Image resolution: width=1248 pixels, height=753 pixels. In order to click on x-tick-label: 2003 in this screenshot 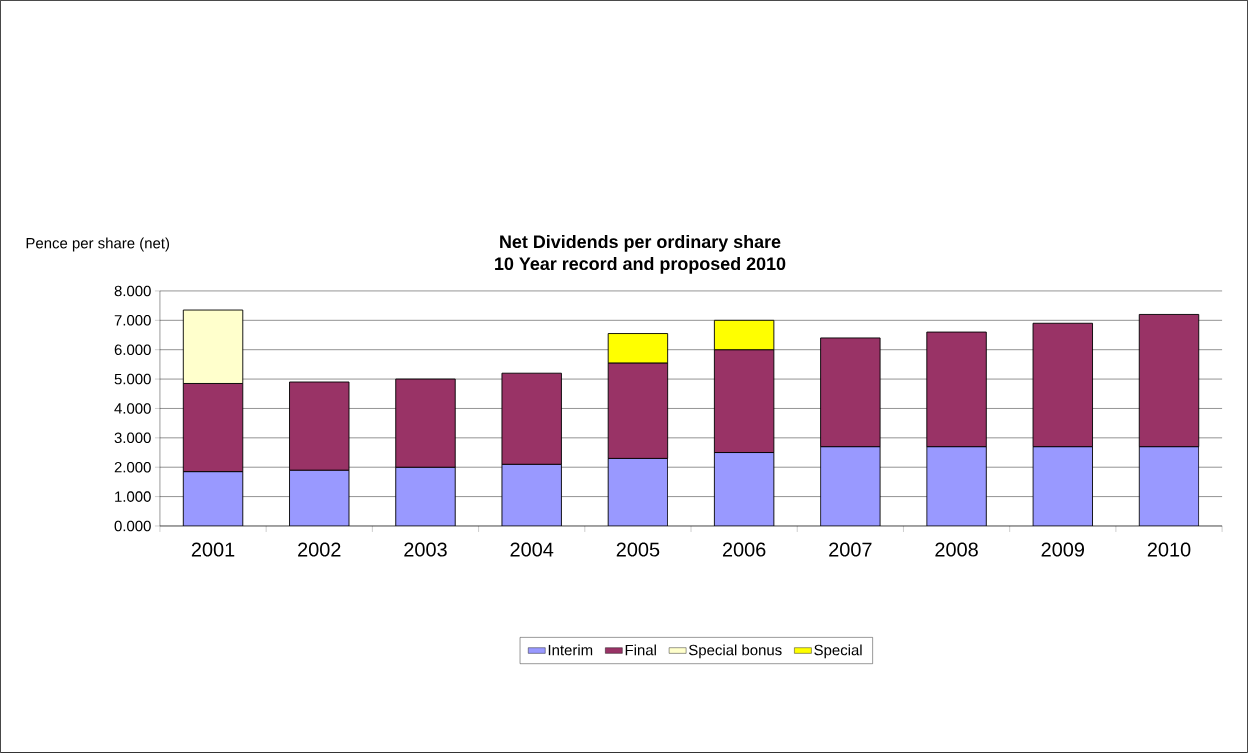, I will do `click(425, 549)`.